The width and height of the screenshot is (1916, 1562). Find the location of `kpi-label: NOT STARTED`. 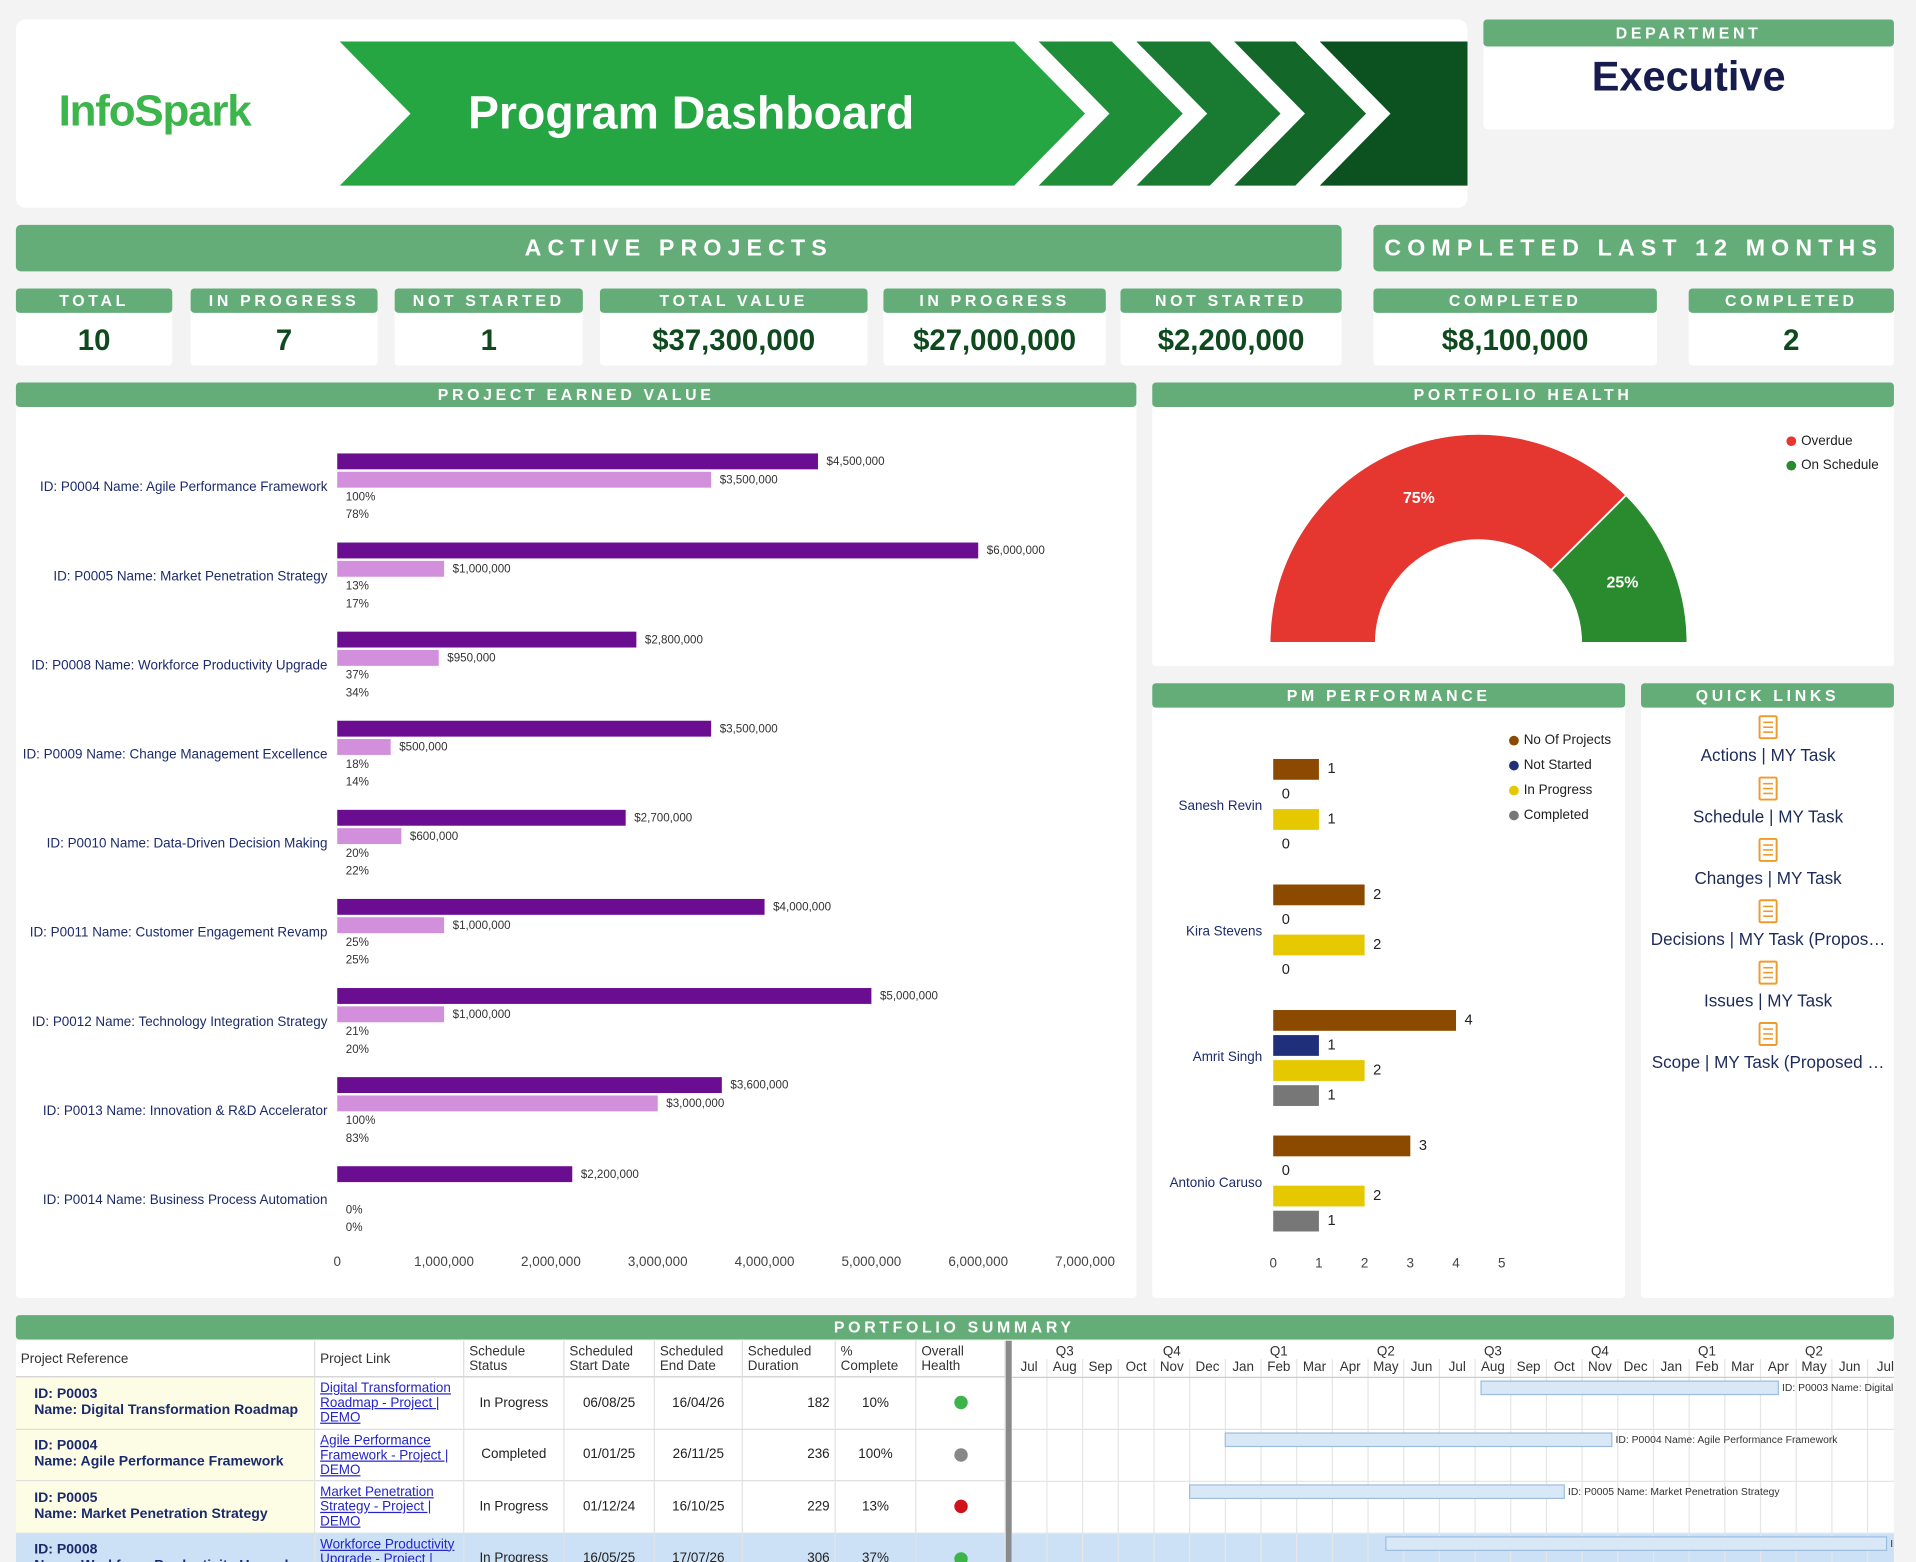

kpi-label: NOT STARTED is located at coordinates (489, 301).